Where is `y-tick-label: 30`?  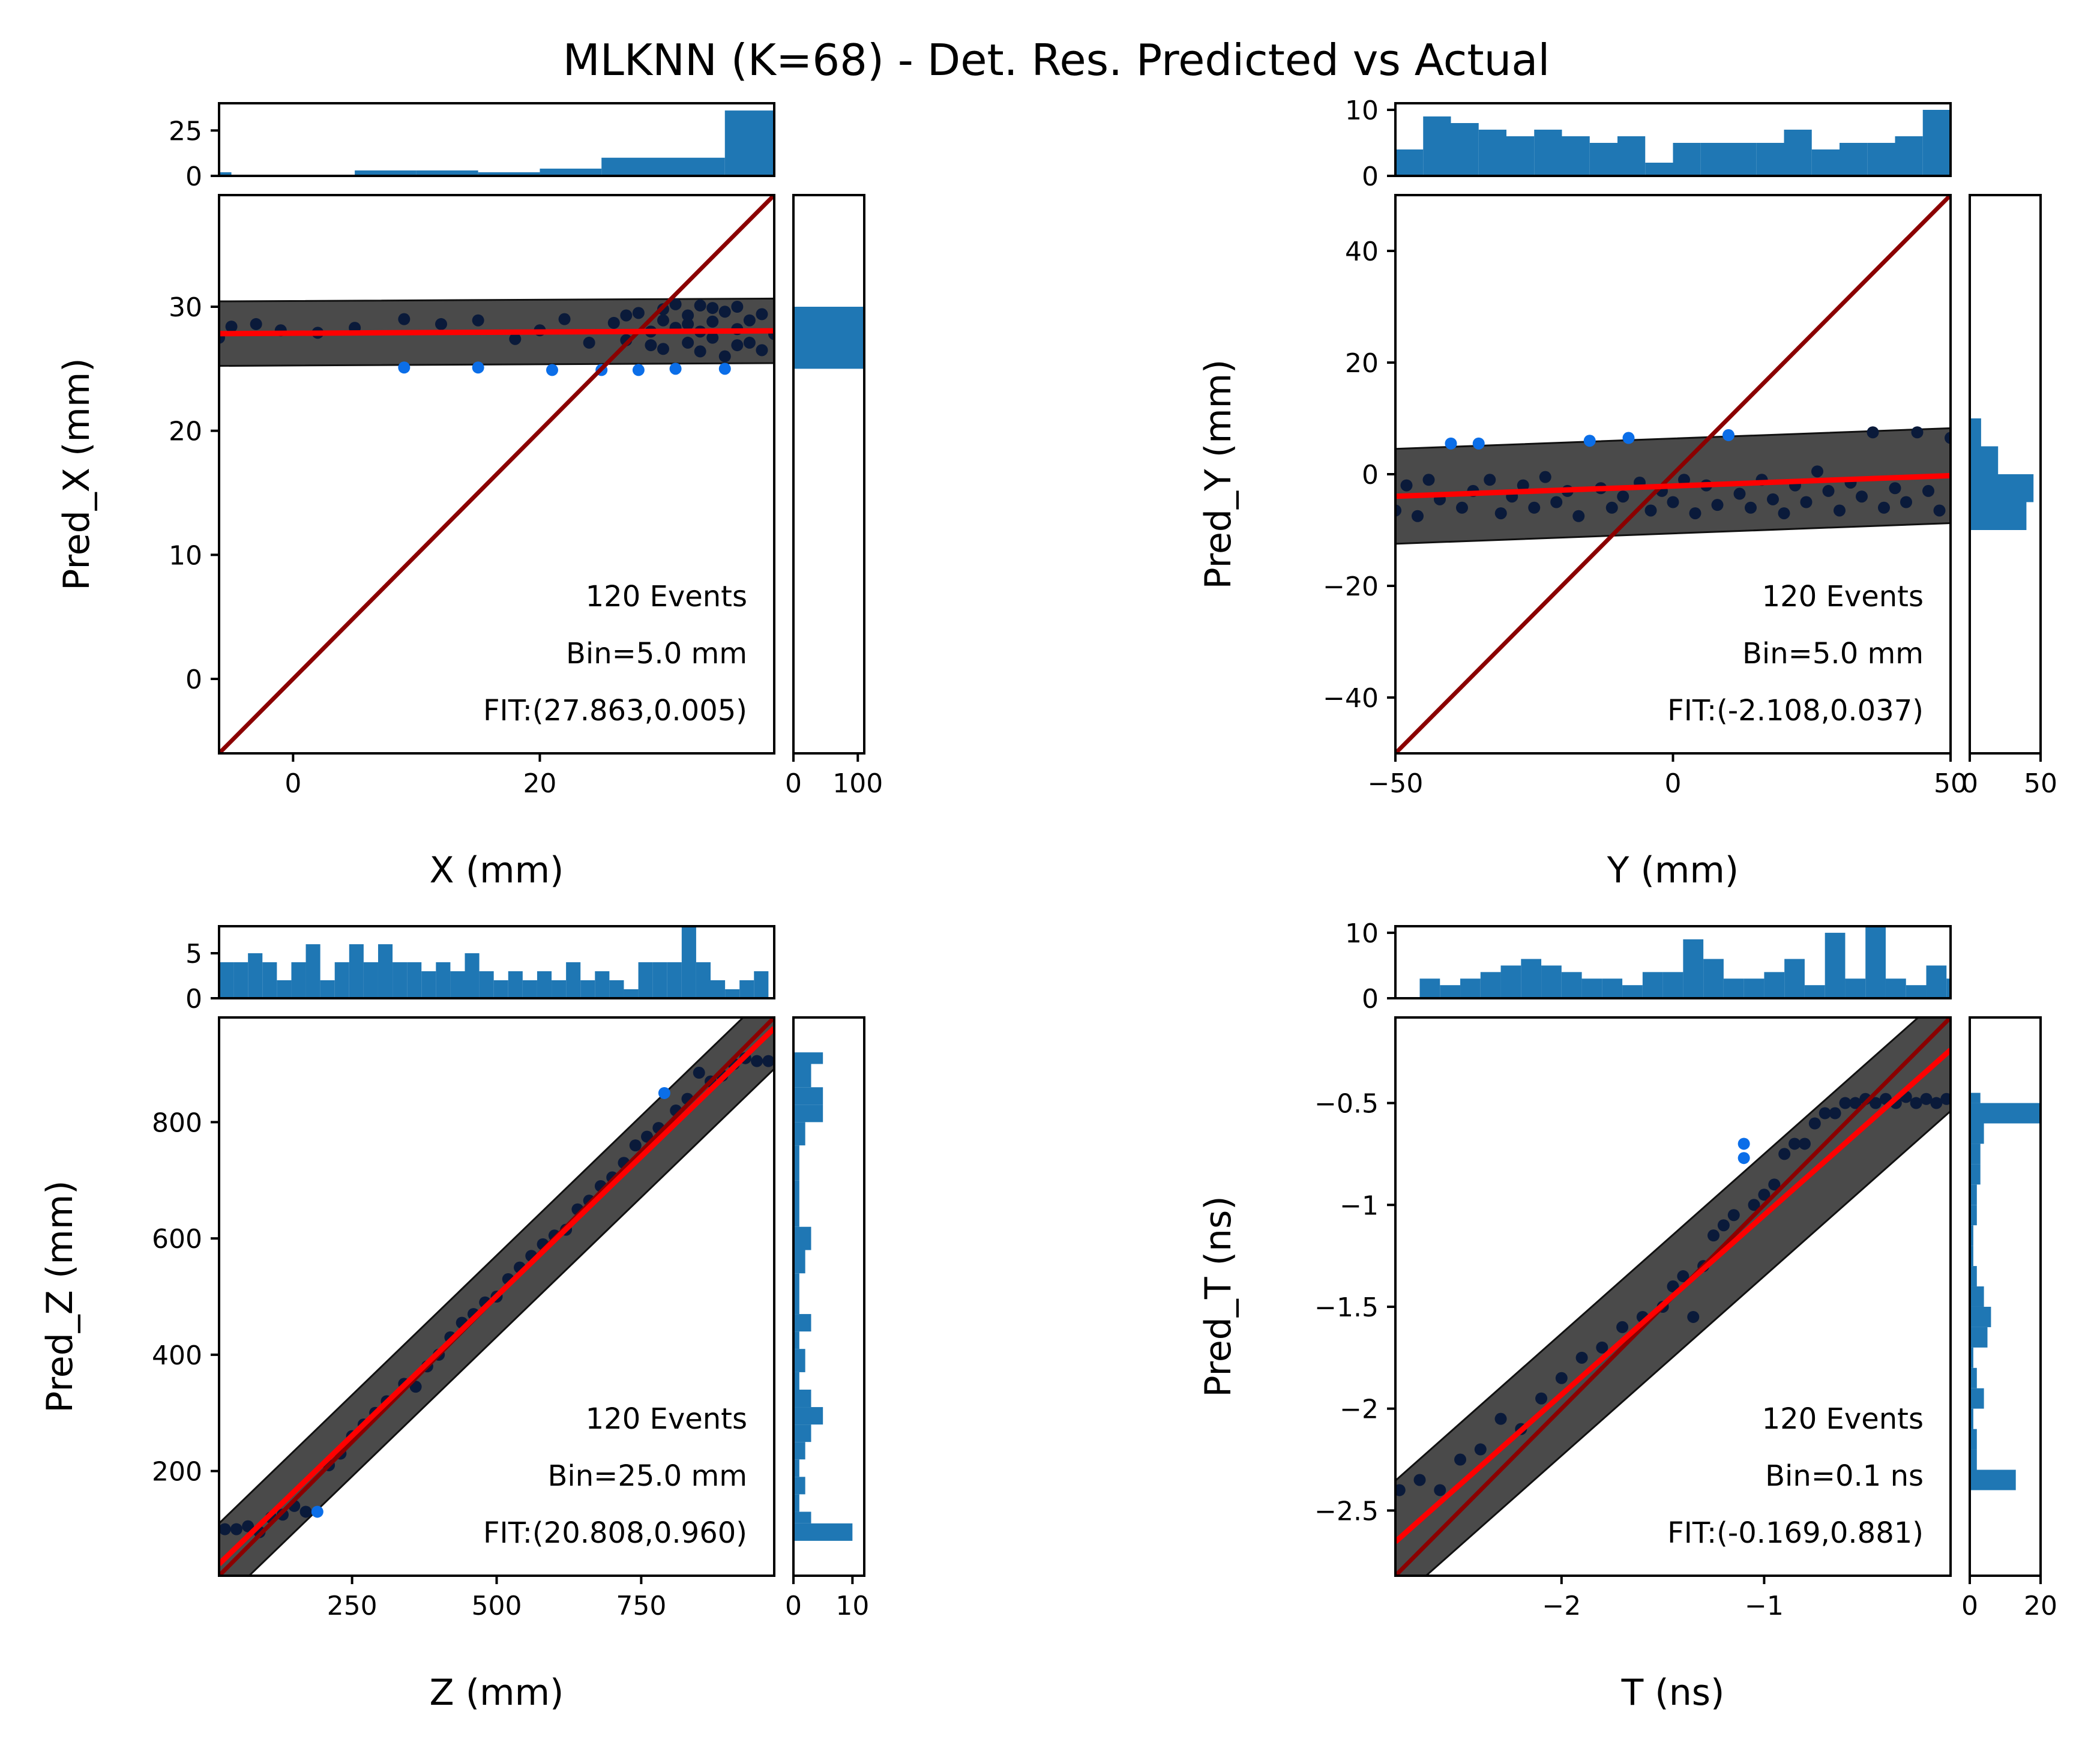
y-tick-label: 30 is located at coordinates (185, 307).